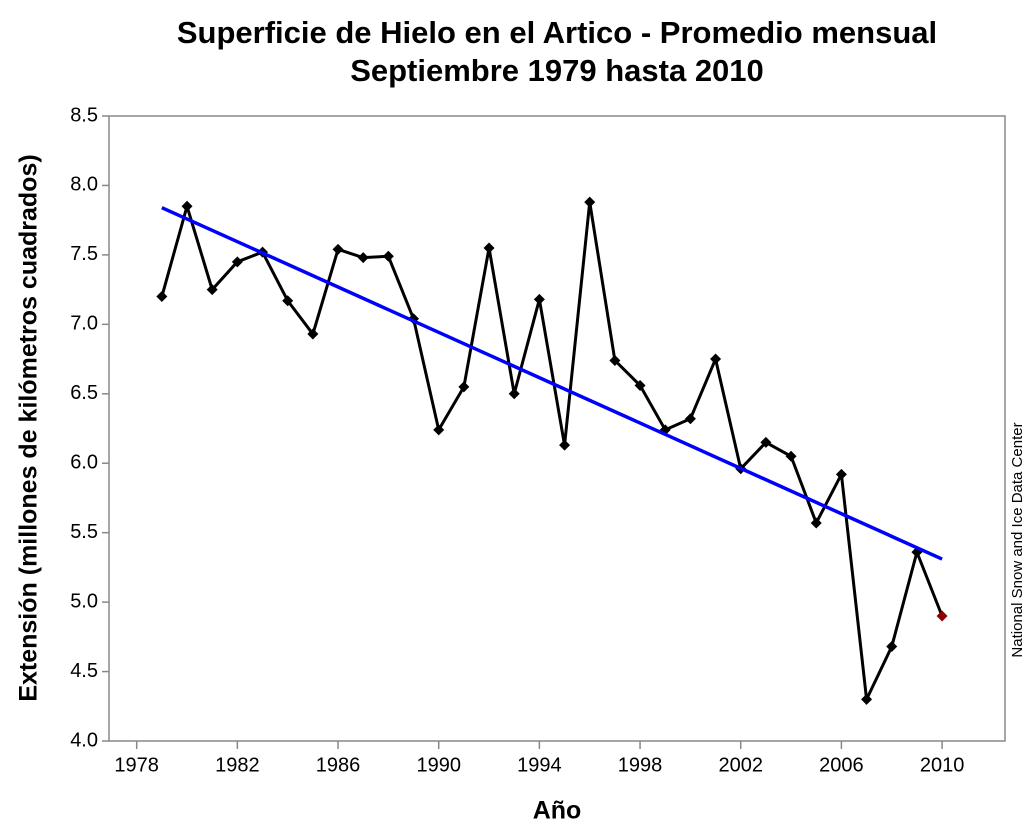 The image size is (1025, 836). I want to click on y-tick-label: 4.5, so click(84, 671).